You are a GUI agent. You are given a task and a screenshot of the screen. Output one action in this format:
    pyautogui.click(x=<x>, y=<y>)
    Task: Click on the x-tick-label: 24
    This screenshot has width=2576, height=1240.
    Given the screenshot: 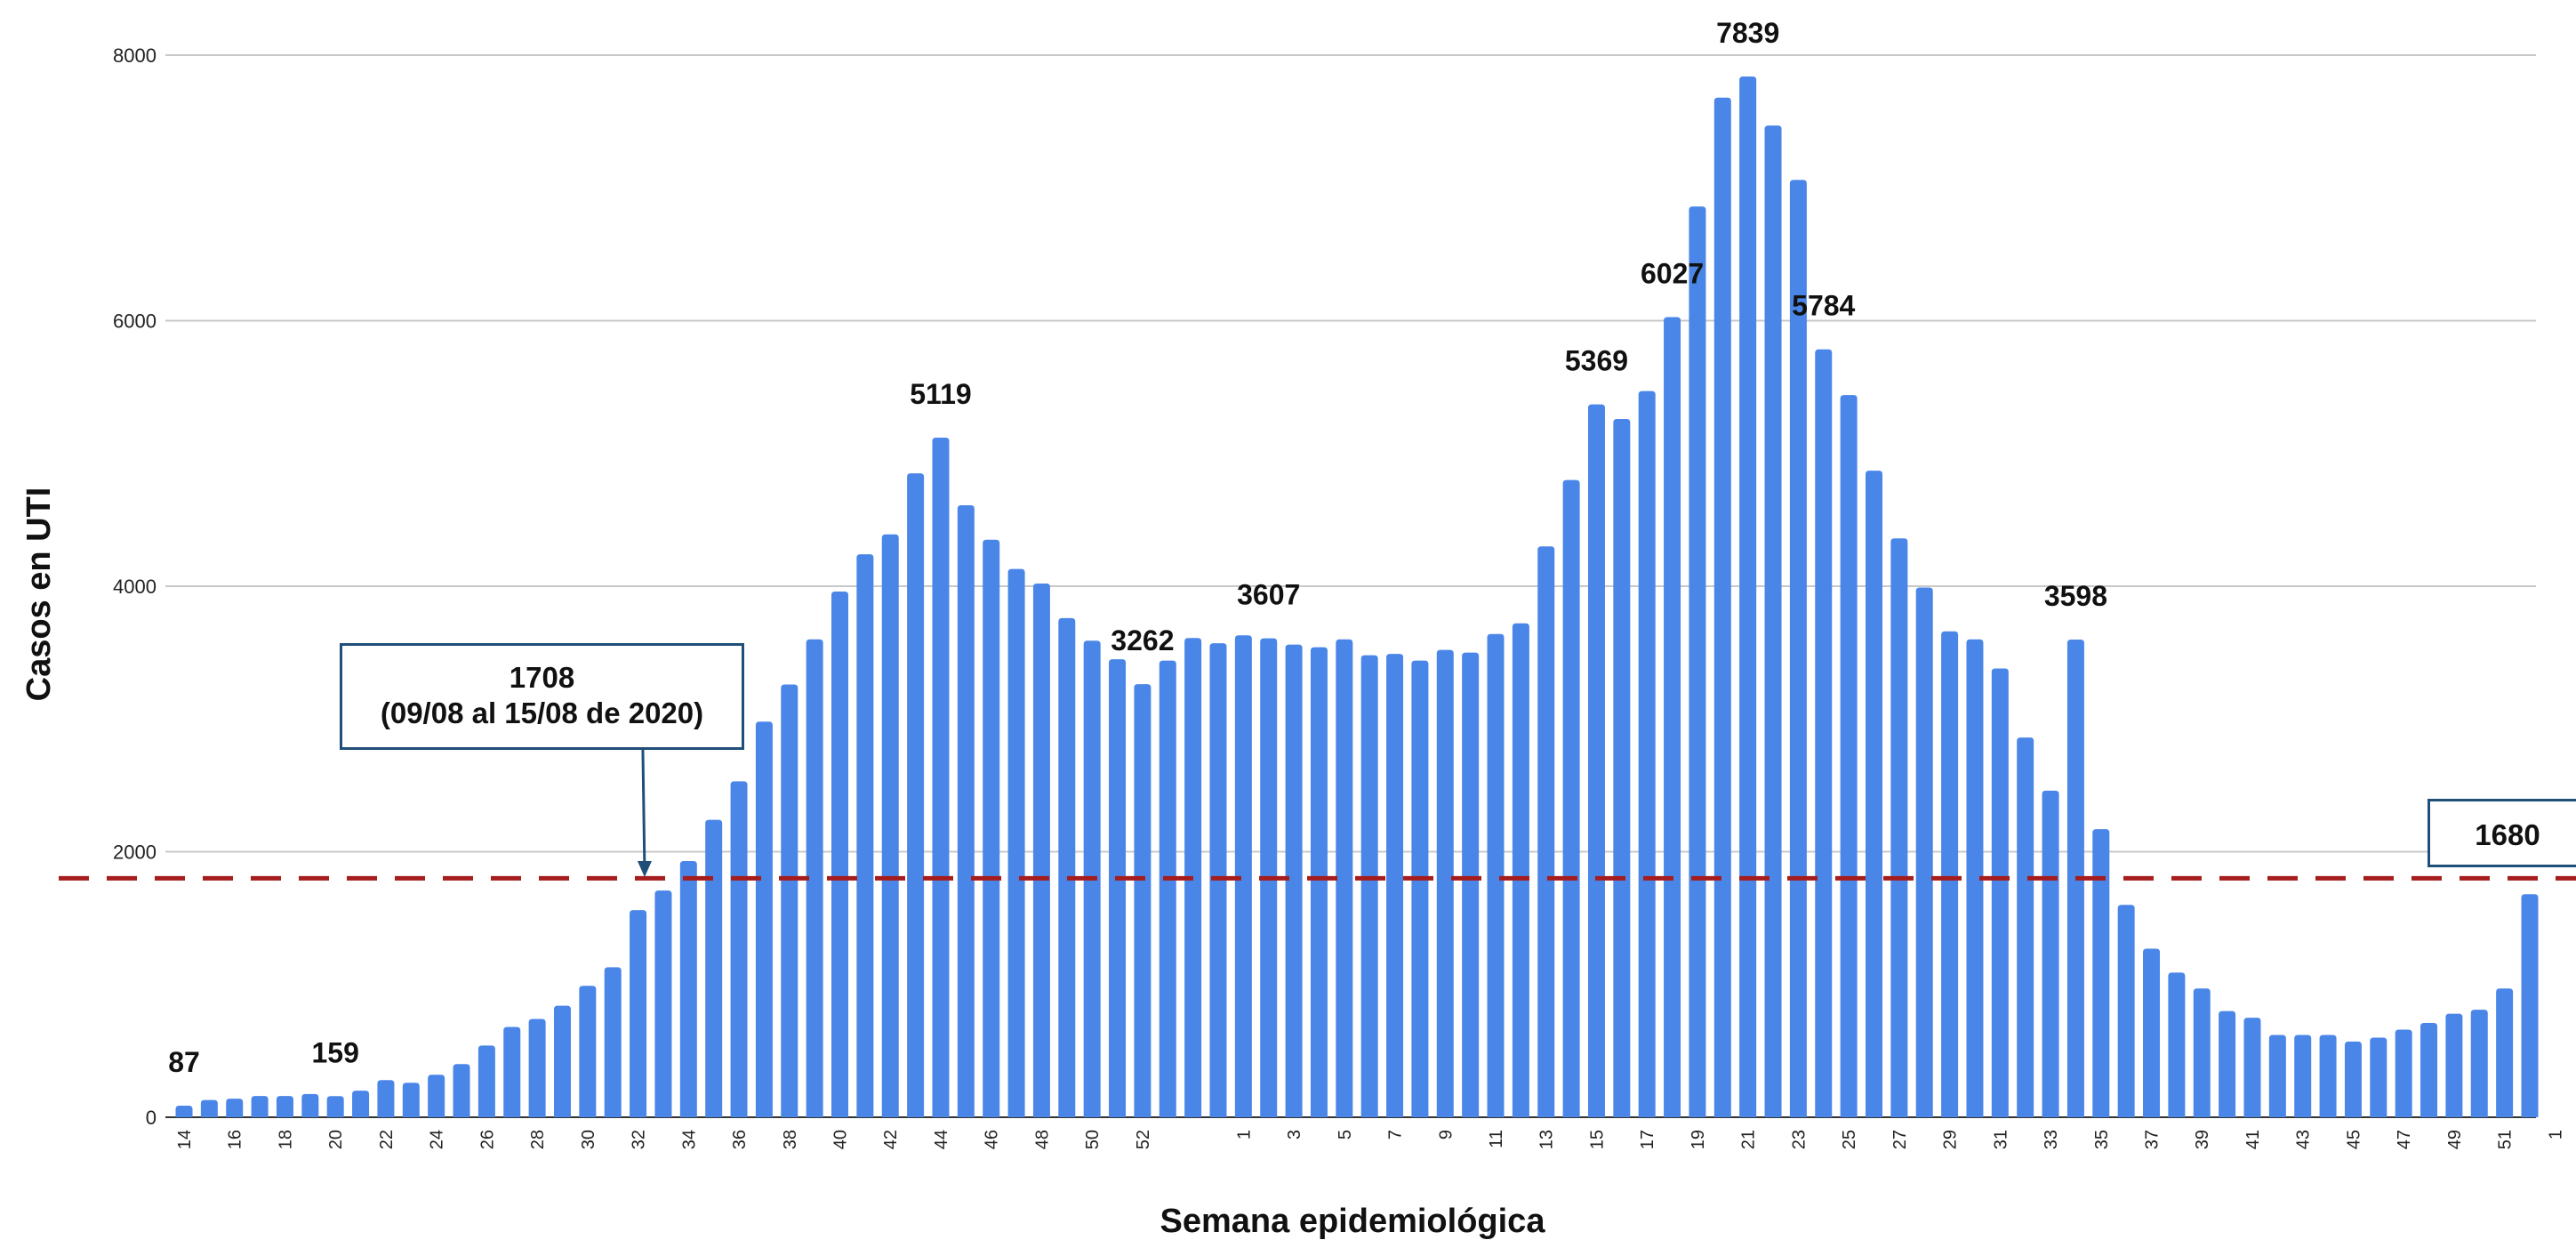 What is the action you would take?
    pyautogui.click(x=437, y=1139)
    